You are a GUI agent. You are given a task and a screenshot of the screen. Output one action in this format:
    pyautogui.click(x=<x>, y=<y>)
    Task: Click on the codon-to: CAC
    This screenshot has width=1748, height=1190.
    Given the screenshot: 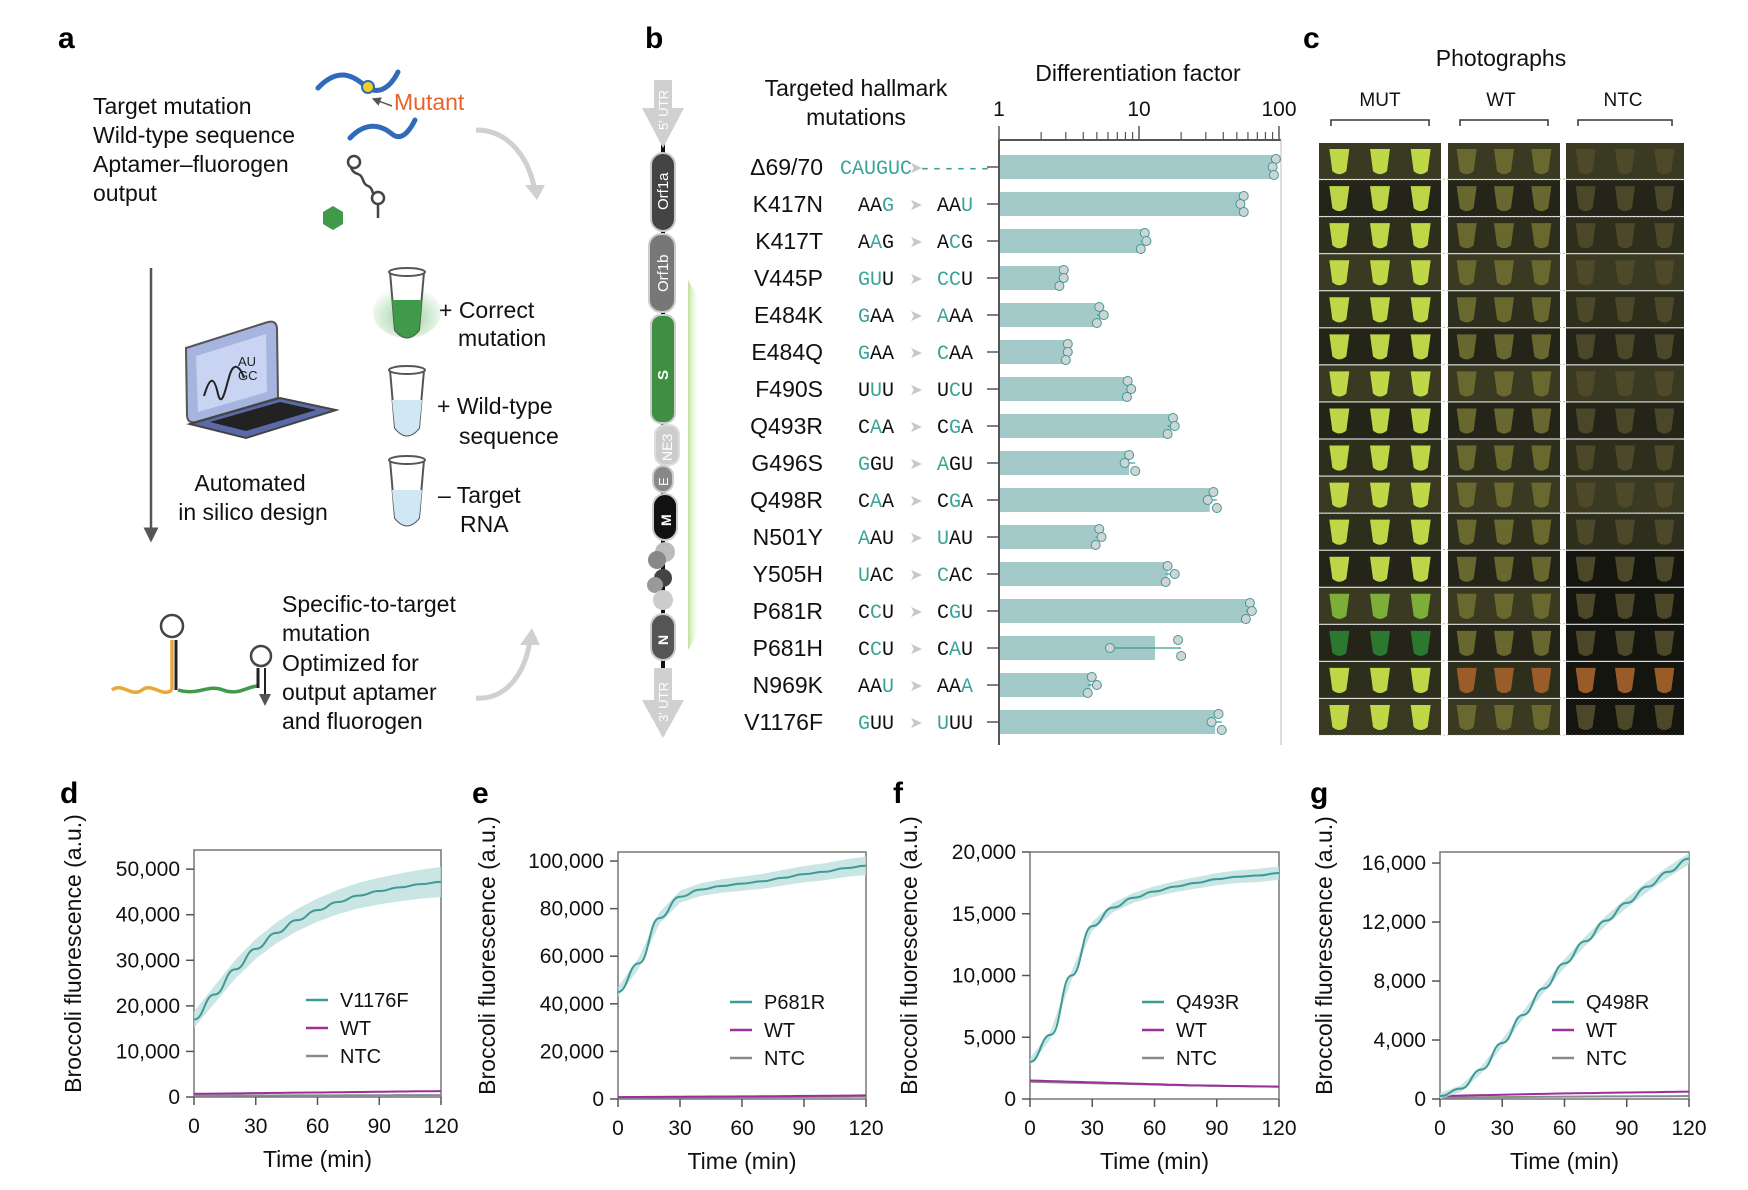 What is the action you would take?
    pyautogui.click(x=955, y=576)
    